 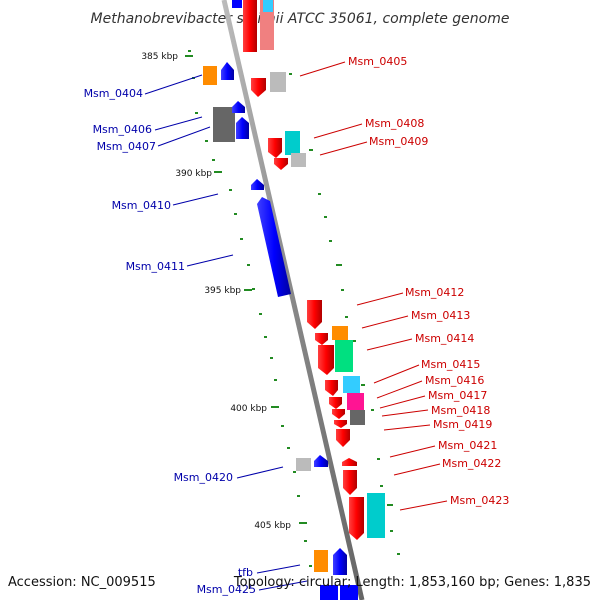 What do you see at coordinates (479, 500) in the screenshot?
I see `label-msm-0423: Msm_0423` at bounding box center [479, 500].